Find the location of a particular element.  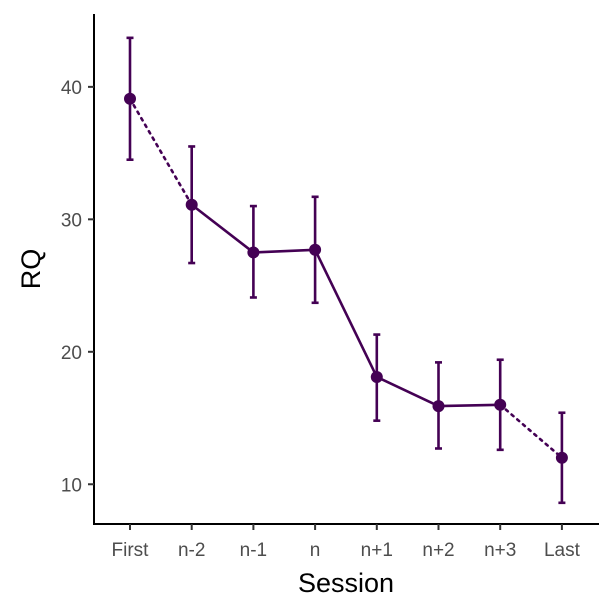

data-point-Last is located at coordinates (561, 457).